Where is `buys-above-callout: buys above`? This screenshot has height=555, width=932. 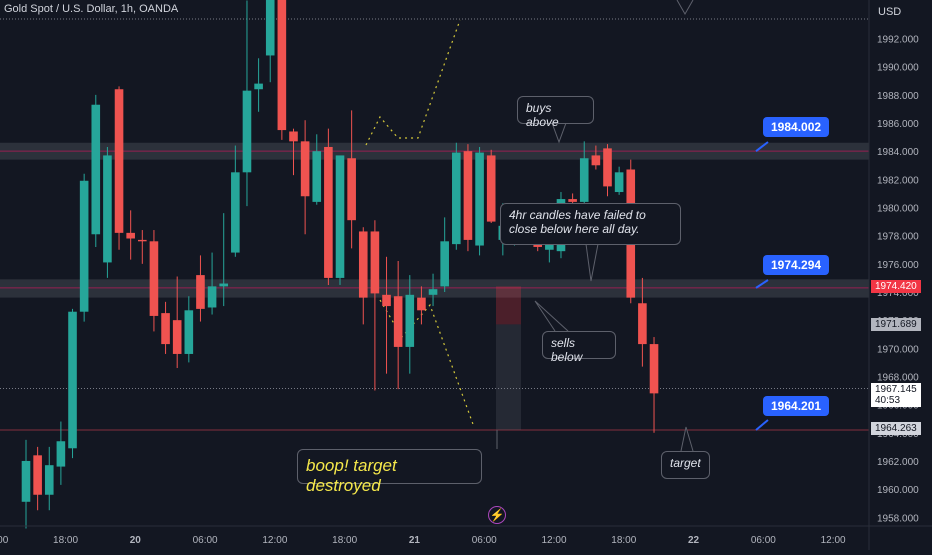
buys-above-callout: buys above is located at coordinates (555, 112).